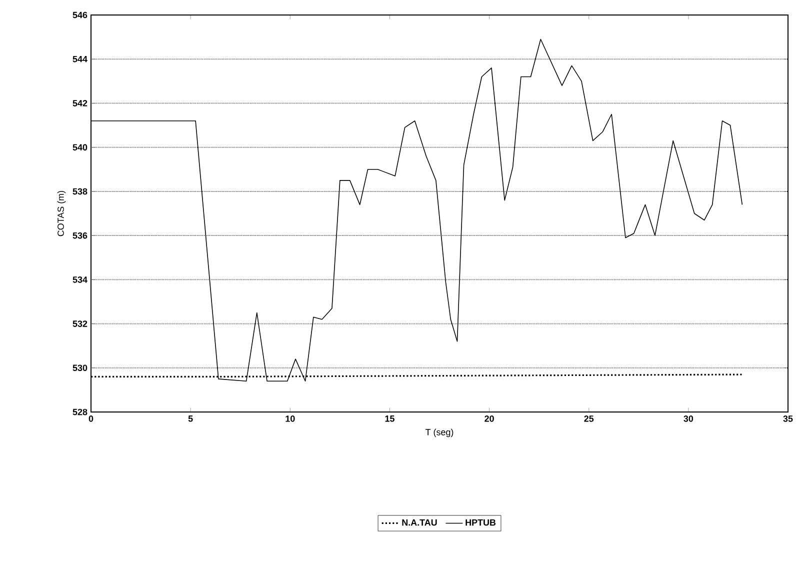 This screenshot has height=562, width=798. I want to click on legend-label: N.A.TAU, so click(419, 522).